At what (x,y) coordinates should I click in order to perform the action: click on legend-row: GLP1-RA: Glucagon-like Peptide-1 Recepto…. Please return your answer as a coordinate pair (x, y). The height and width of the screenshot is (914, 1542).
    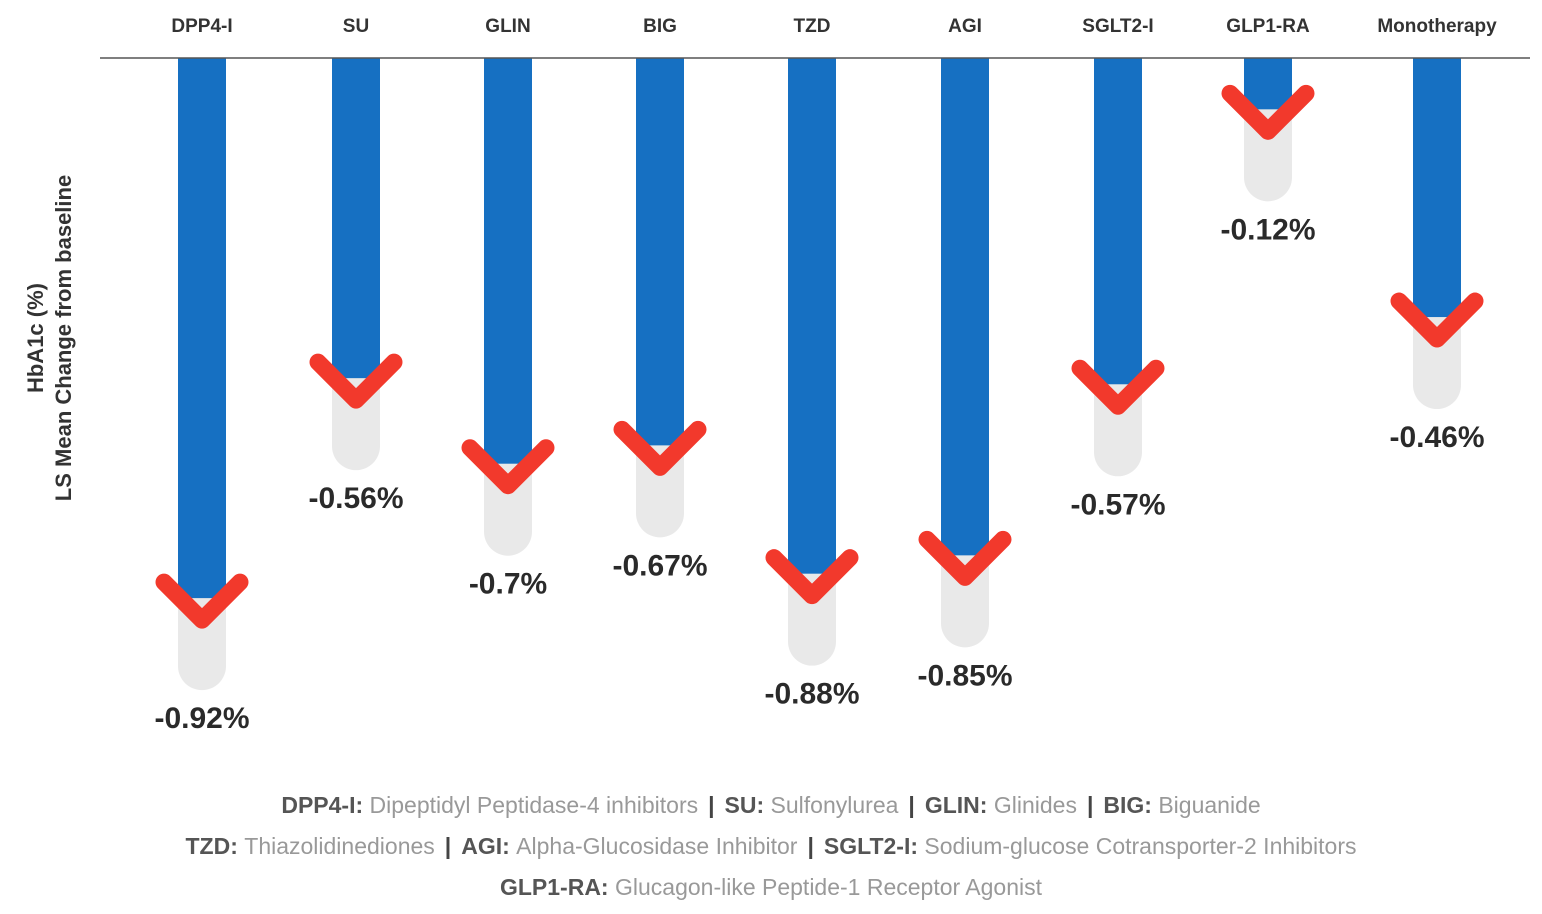
    Looking at the image, I should click on (771, 887).